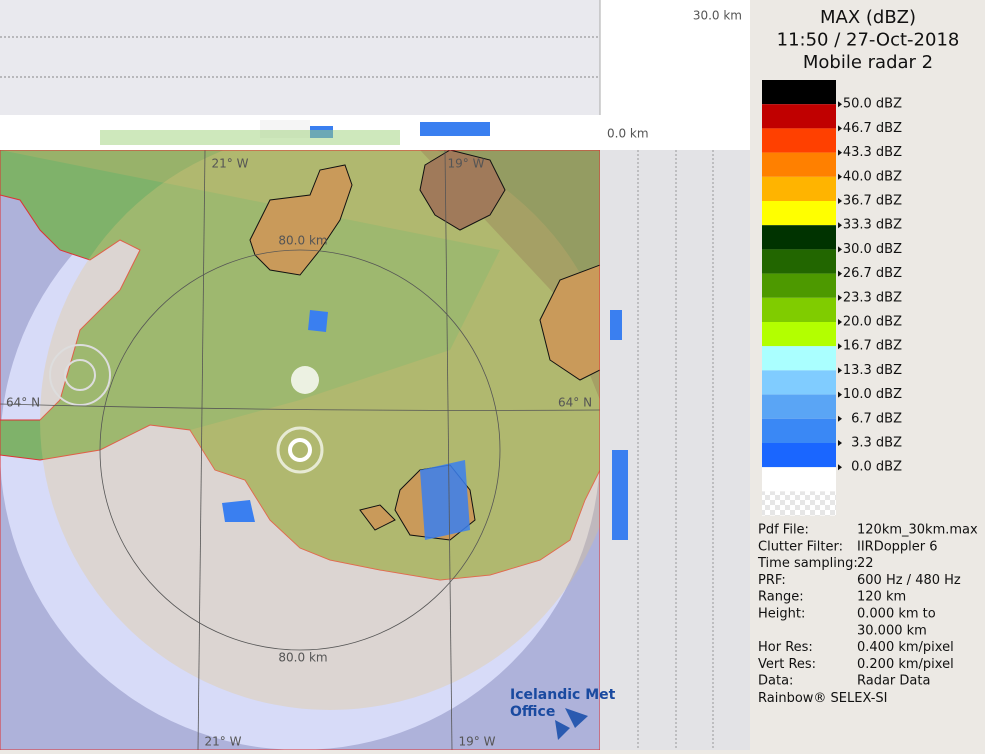  Describe the element at coordinates (872, 201) in the screenshot. I see `legend-label: 36.7 dBZ` at that location.